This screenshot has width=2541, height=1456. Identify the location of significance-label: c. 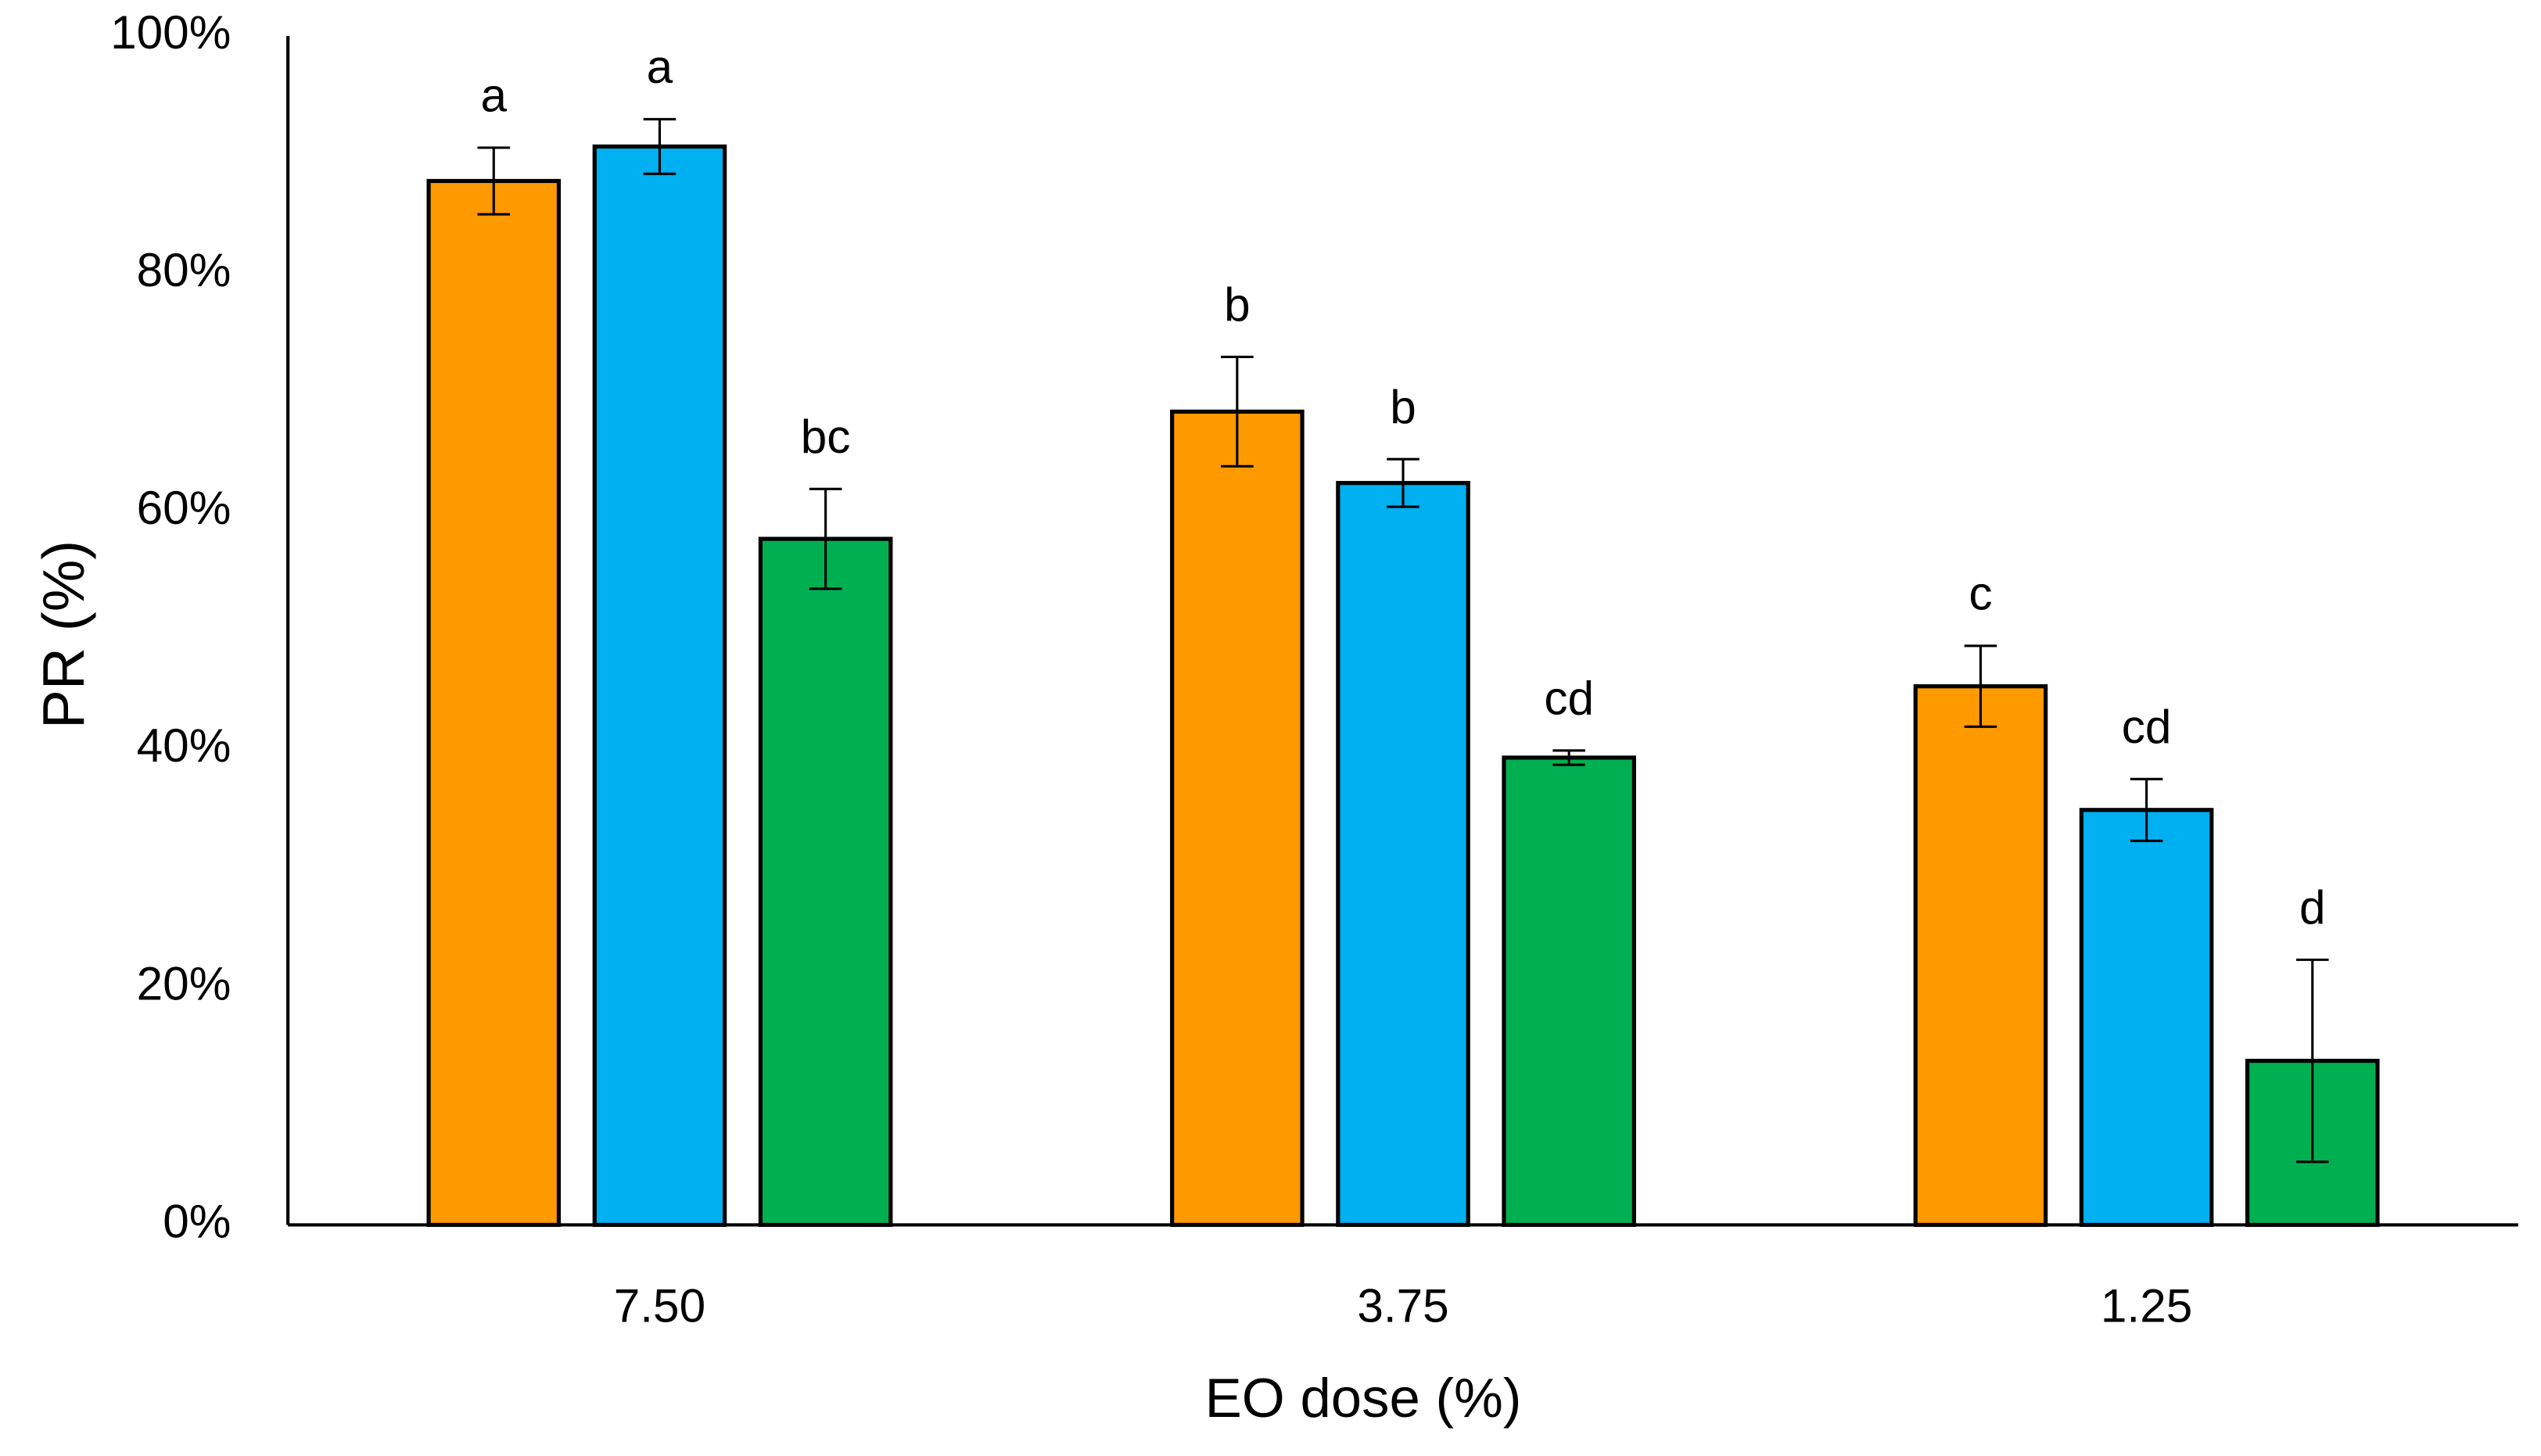
(1980, 593).